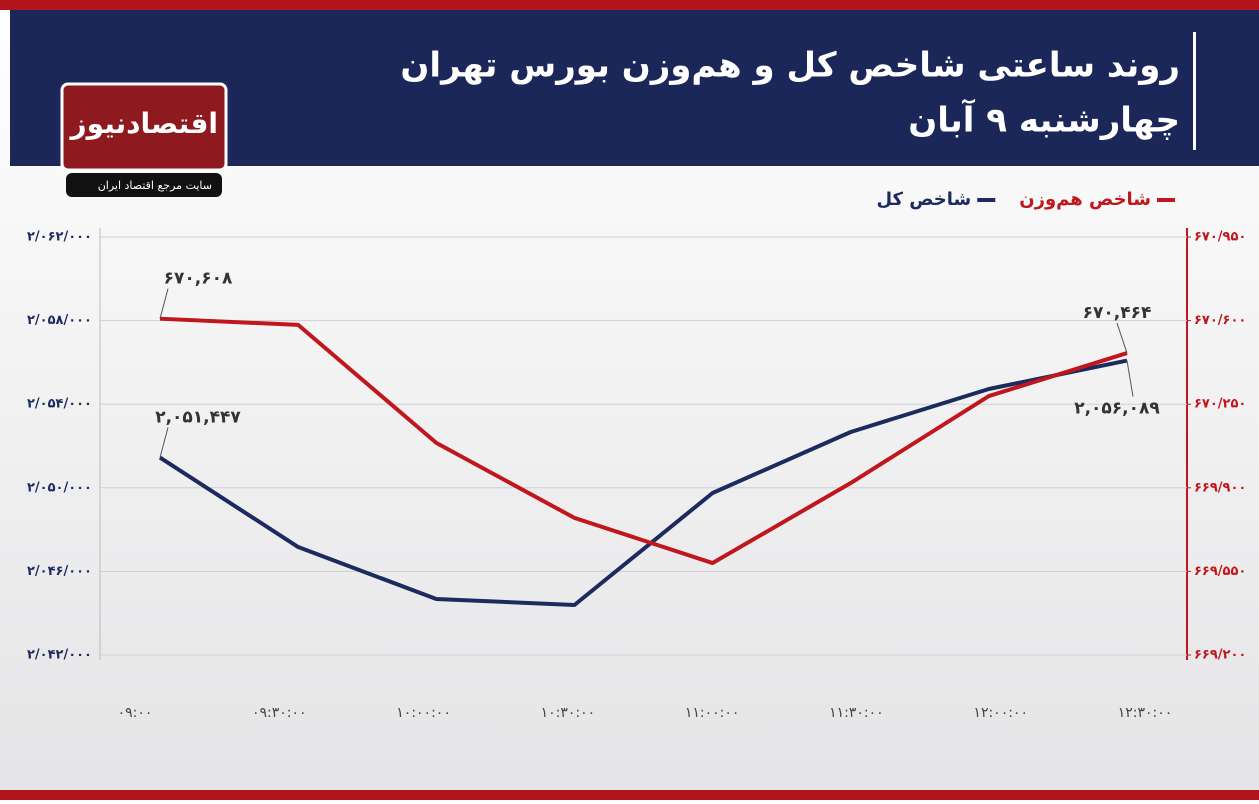 The width and height of the screenshot is (1259, 804). I want to click on y-tick-label: ۲/۰۴۶/۰۰۰, so click(59, 571).